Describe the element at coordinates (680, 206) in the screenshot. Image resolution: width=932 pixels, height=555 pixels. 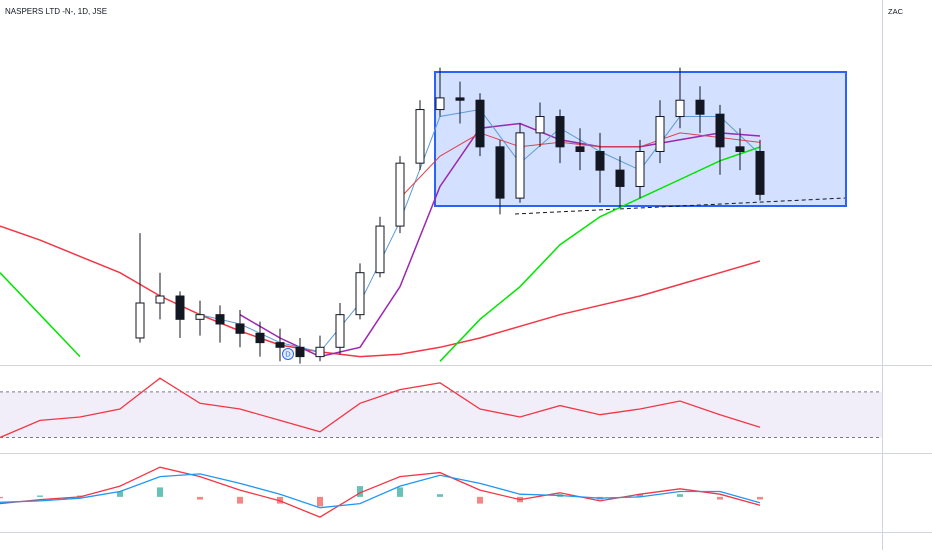
I see `trend-line` at that location.